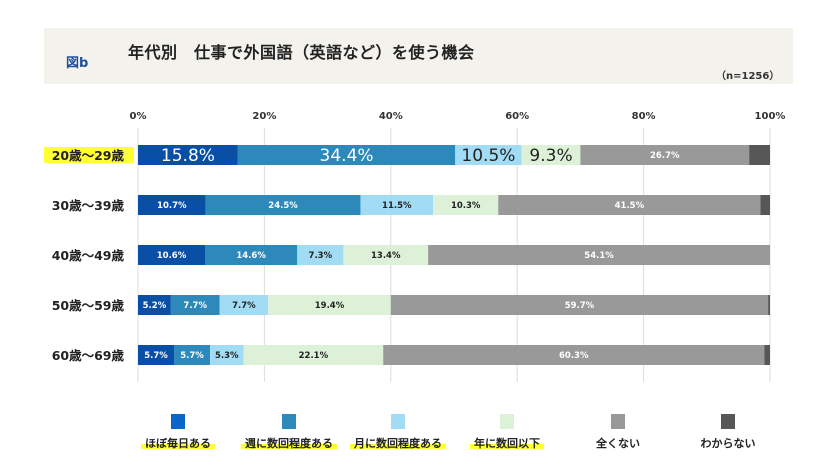 This screenshot has width=840, height=473. What do you see at coordinates (770, 116) in the screenshot?
I see `x-tick-label: 100%` at bounding box center [770, 116].